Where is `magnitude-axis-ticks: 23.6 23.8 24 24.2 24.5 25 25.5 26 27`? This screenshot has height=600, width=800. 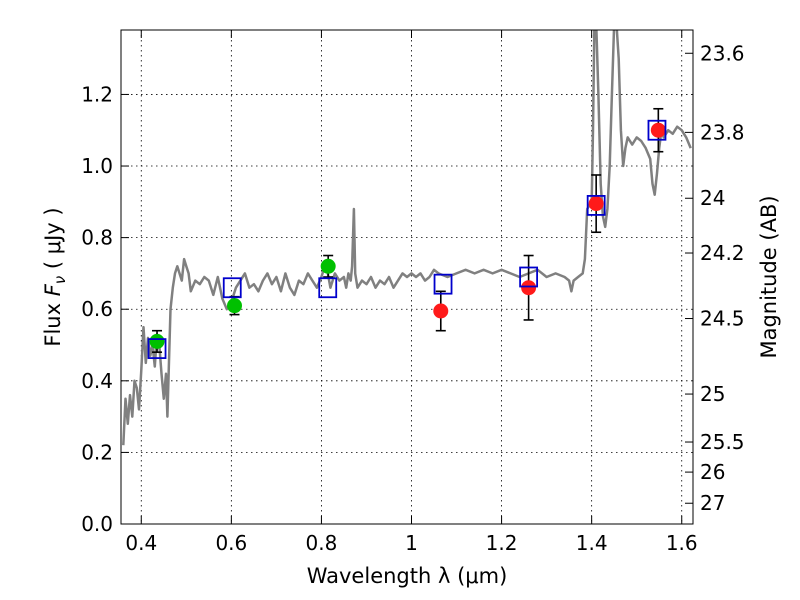 magnitude-axis-ticks: 23.6 23.8 24 24.2 24.5 25 25.5 26 27 is located at coordinates (715, 278).